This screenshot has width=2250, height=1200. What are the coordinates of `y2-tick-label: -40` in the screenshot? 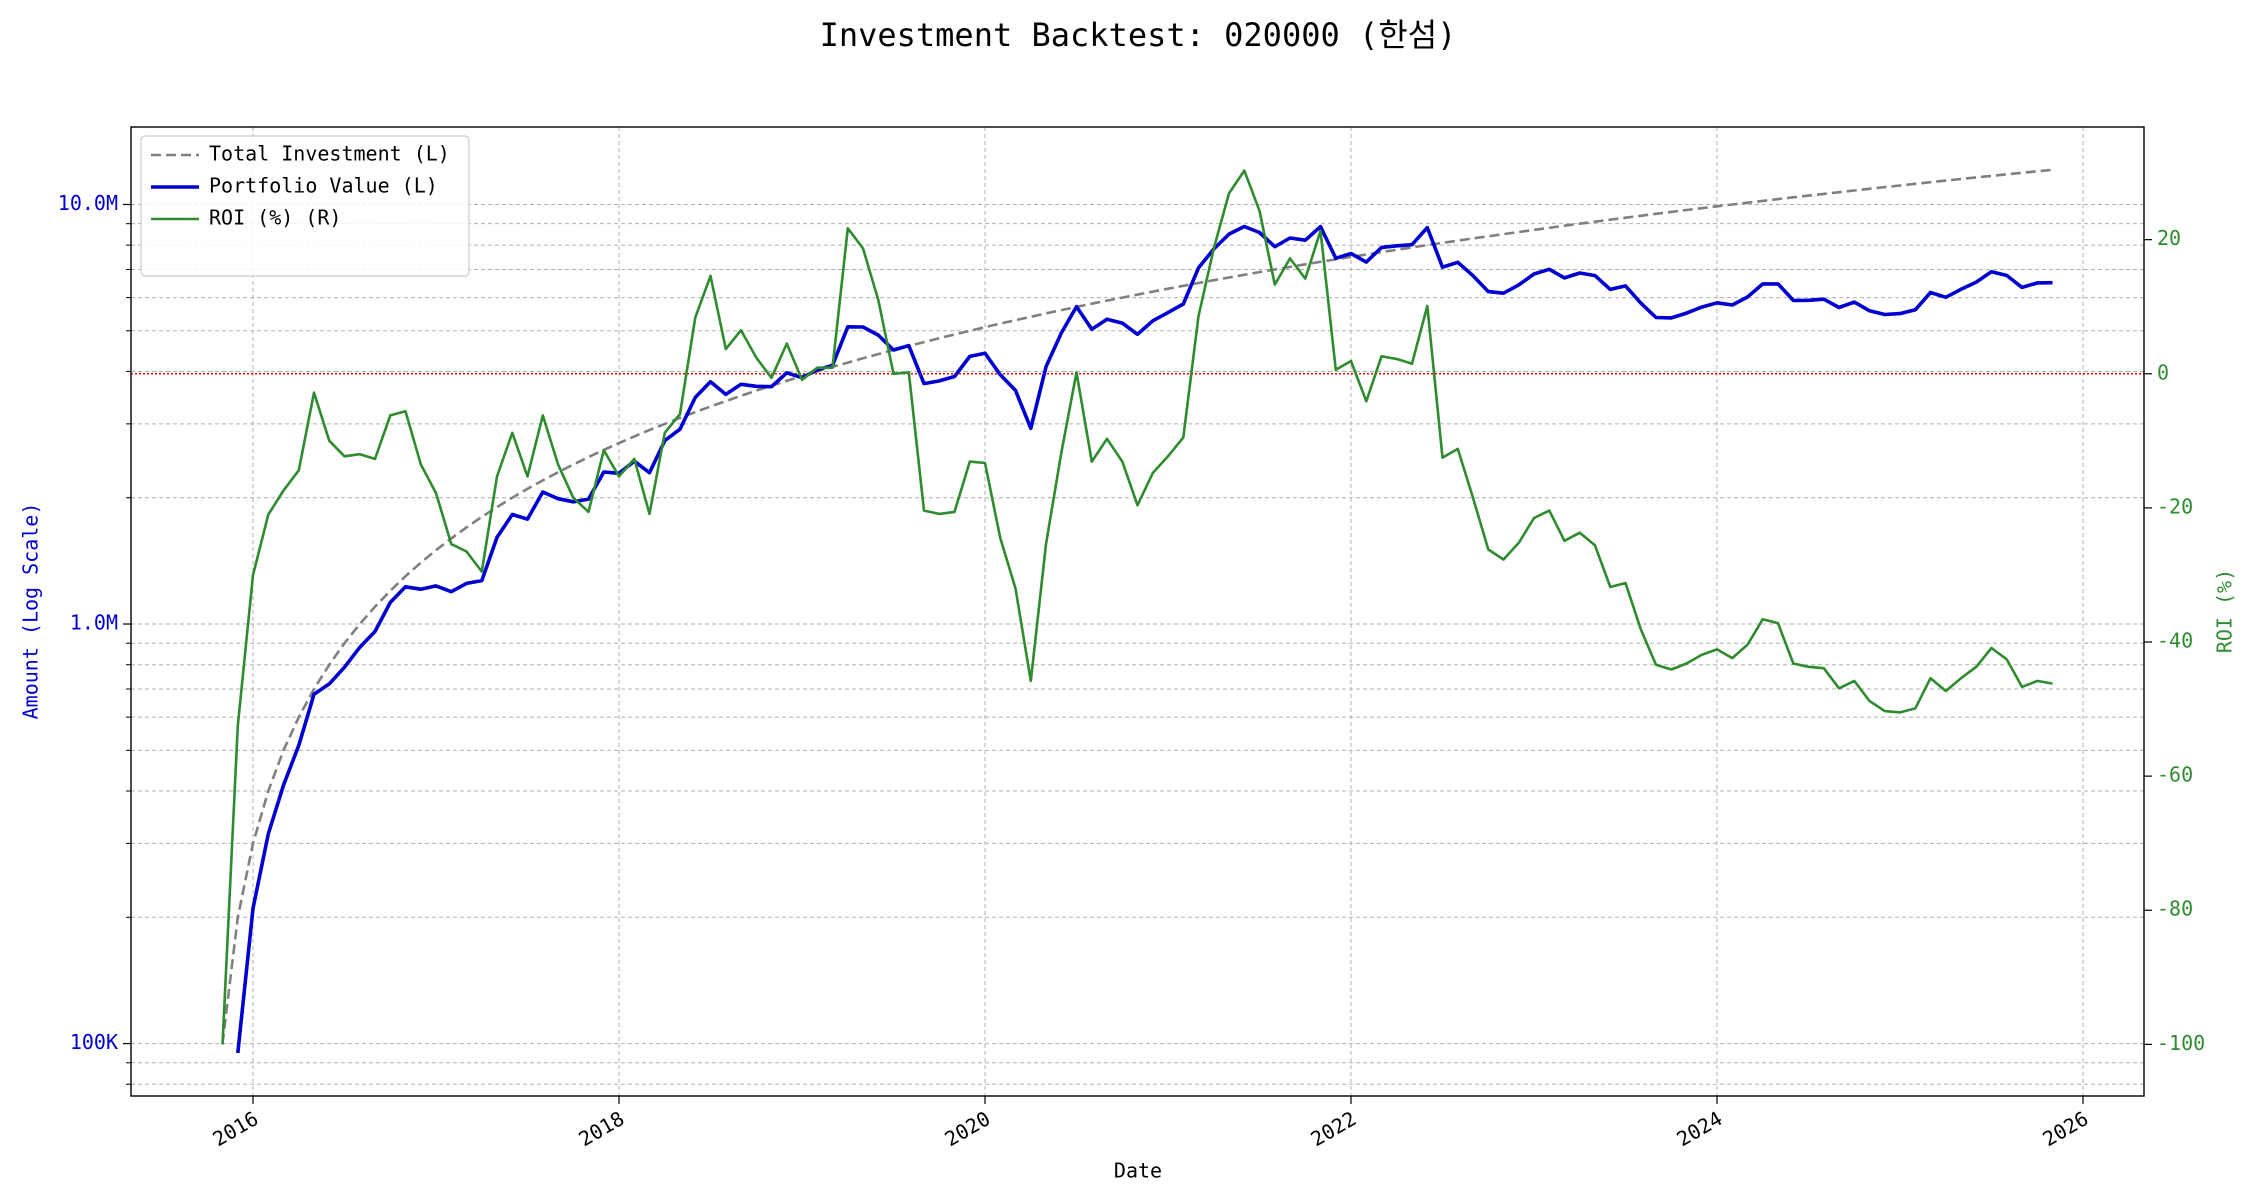 It's located at (2175, 641).